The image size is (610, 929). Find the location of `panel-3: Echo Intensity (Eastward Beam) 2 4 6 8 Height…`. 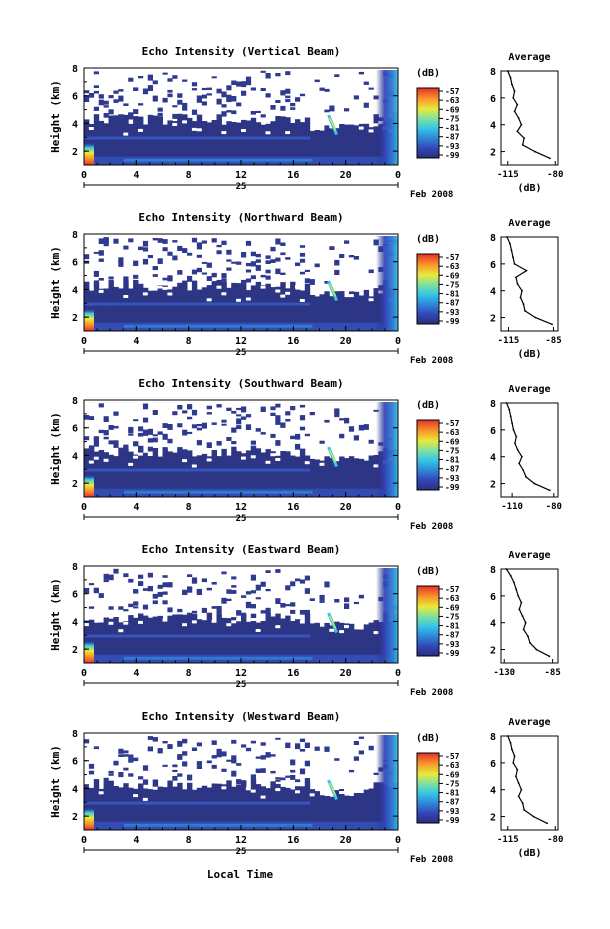

panel-3: Echo Intensity (Eastward Beam) 2 4 6 8 Height… is located at coordinates (305, 620).